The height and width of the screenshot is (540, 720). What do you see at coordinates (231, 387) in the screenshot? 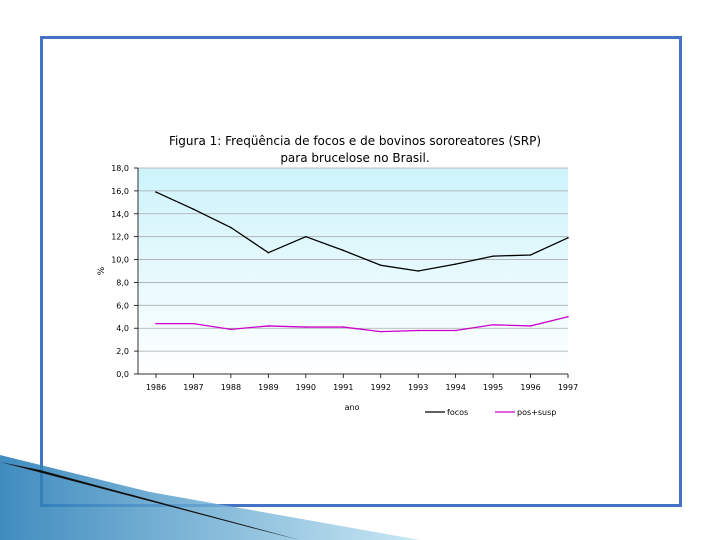
I see `x-tick-label: 1988` at bounding box center [231, 387].